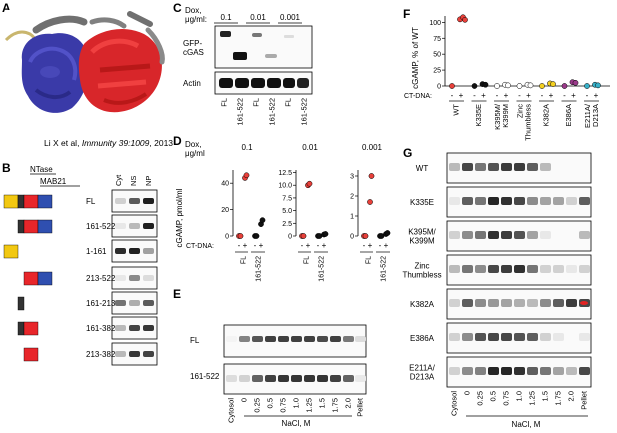 The image size is (617, 433). I want to click on construct-label: FL, so click(91, 201).